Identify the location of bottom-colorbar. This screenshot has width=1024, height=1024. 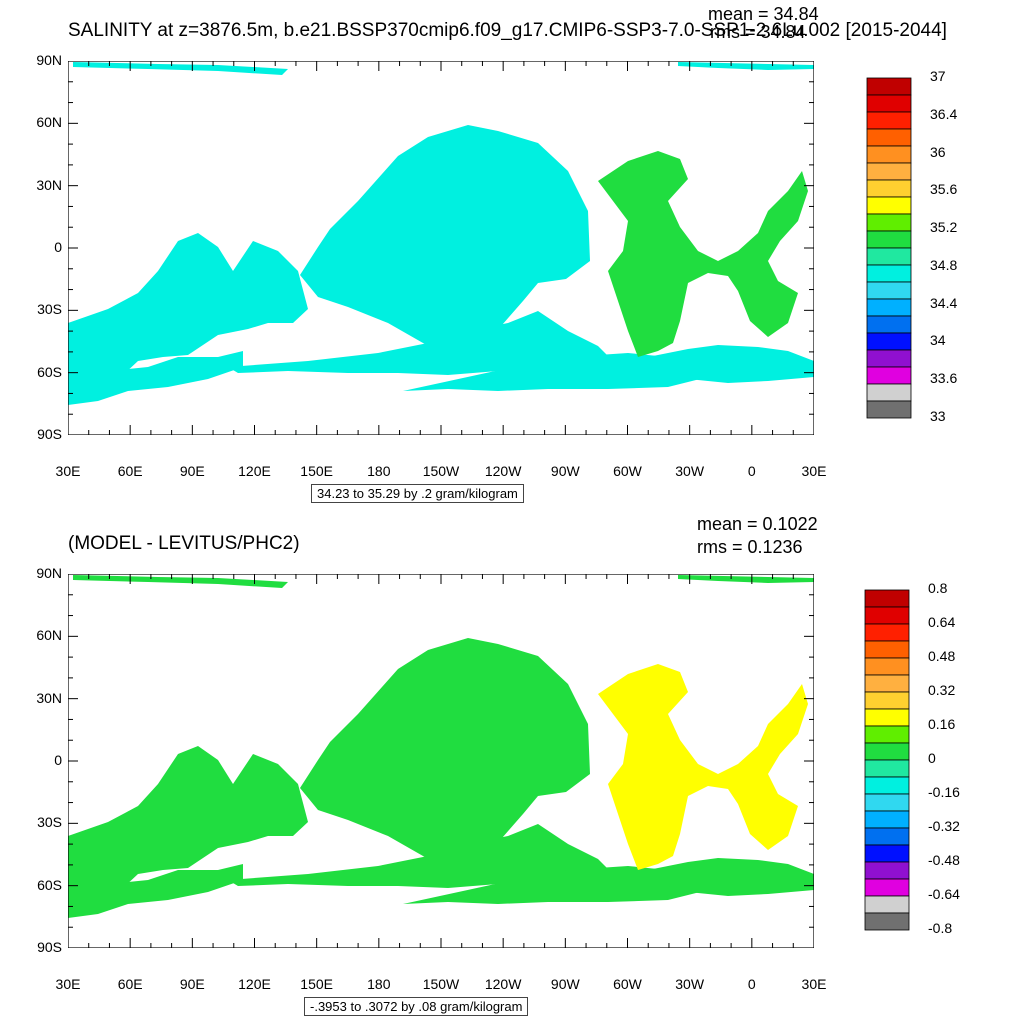
(887, 760).